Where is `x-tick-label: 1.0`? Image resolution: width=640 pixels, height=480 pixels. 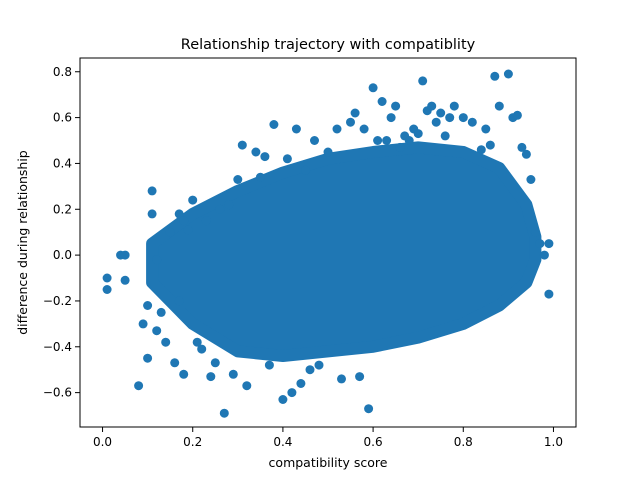 x-tick-label: 1.0 is located at coordinates (553, 442).